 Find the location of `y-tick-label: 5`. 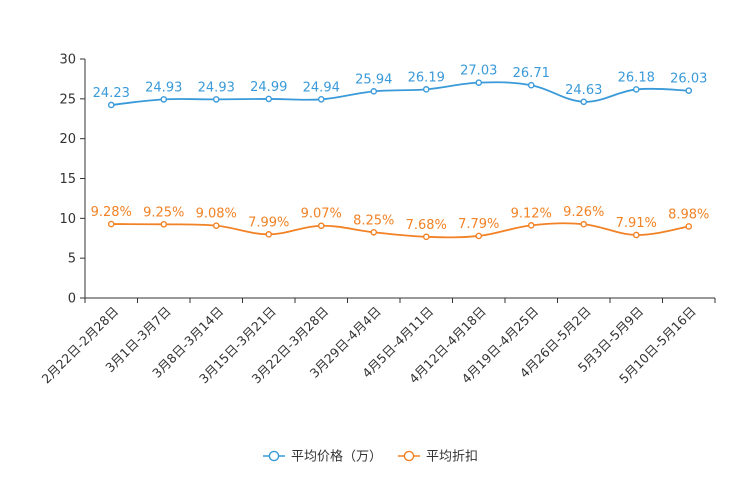

y-tick-label: 5 is located at coordinates (72, 259).